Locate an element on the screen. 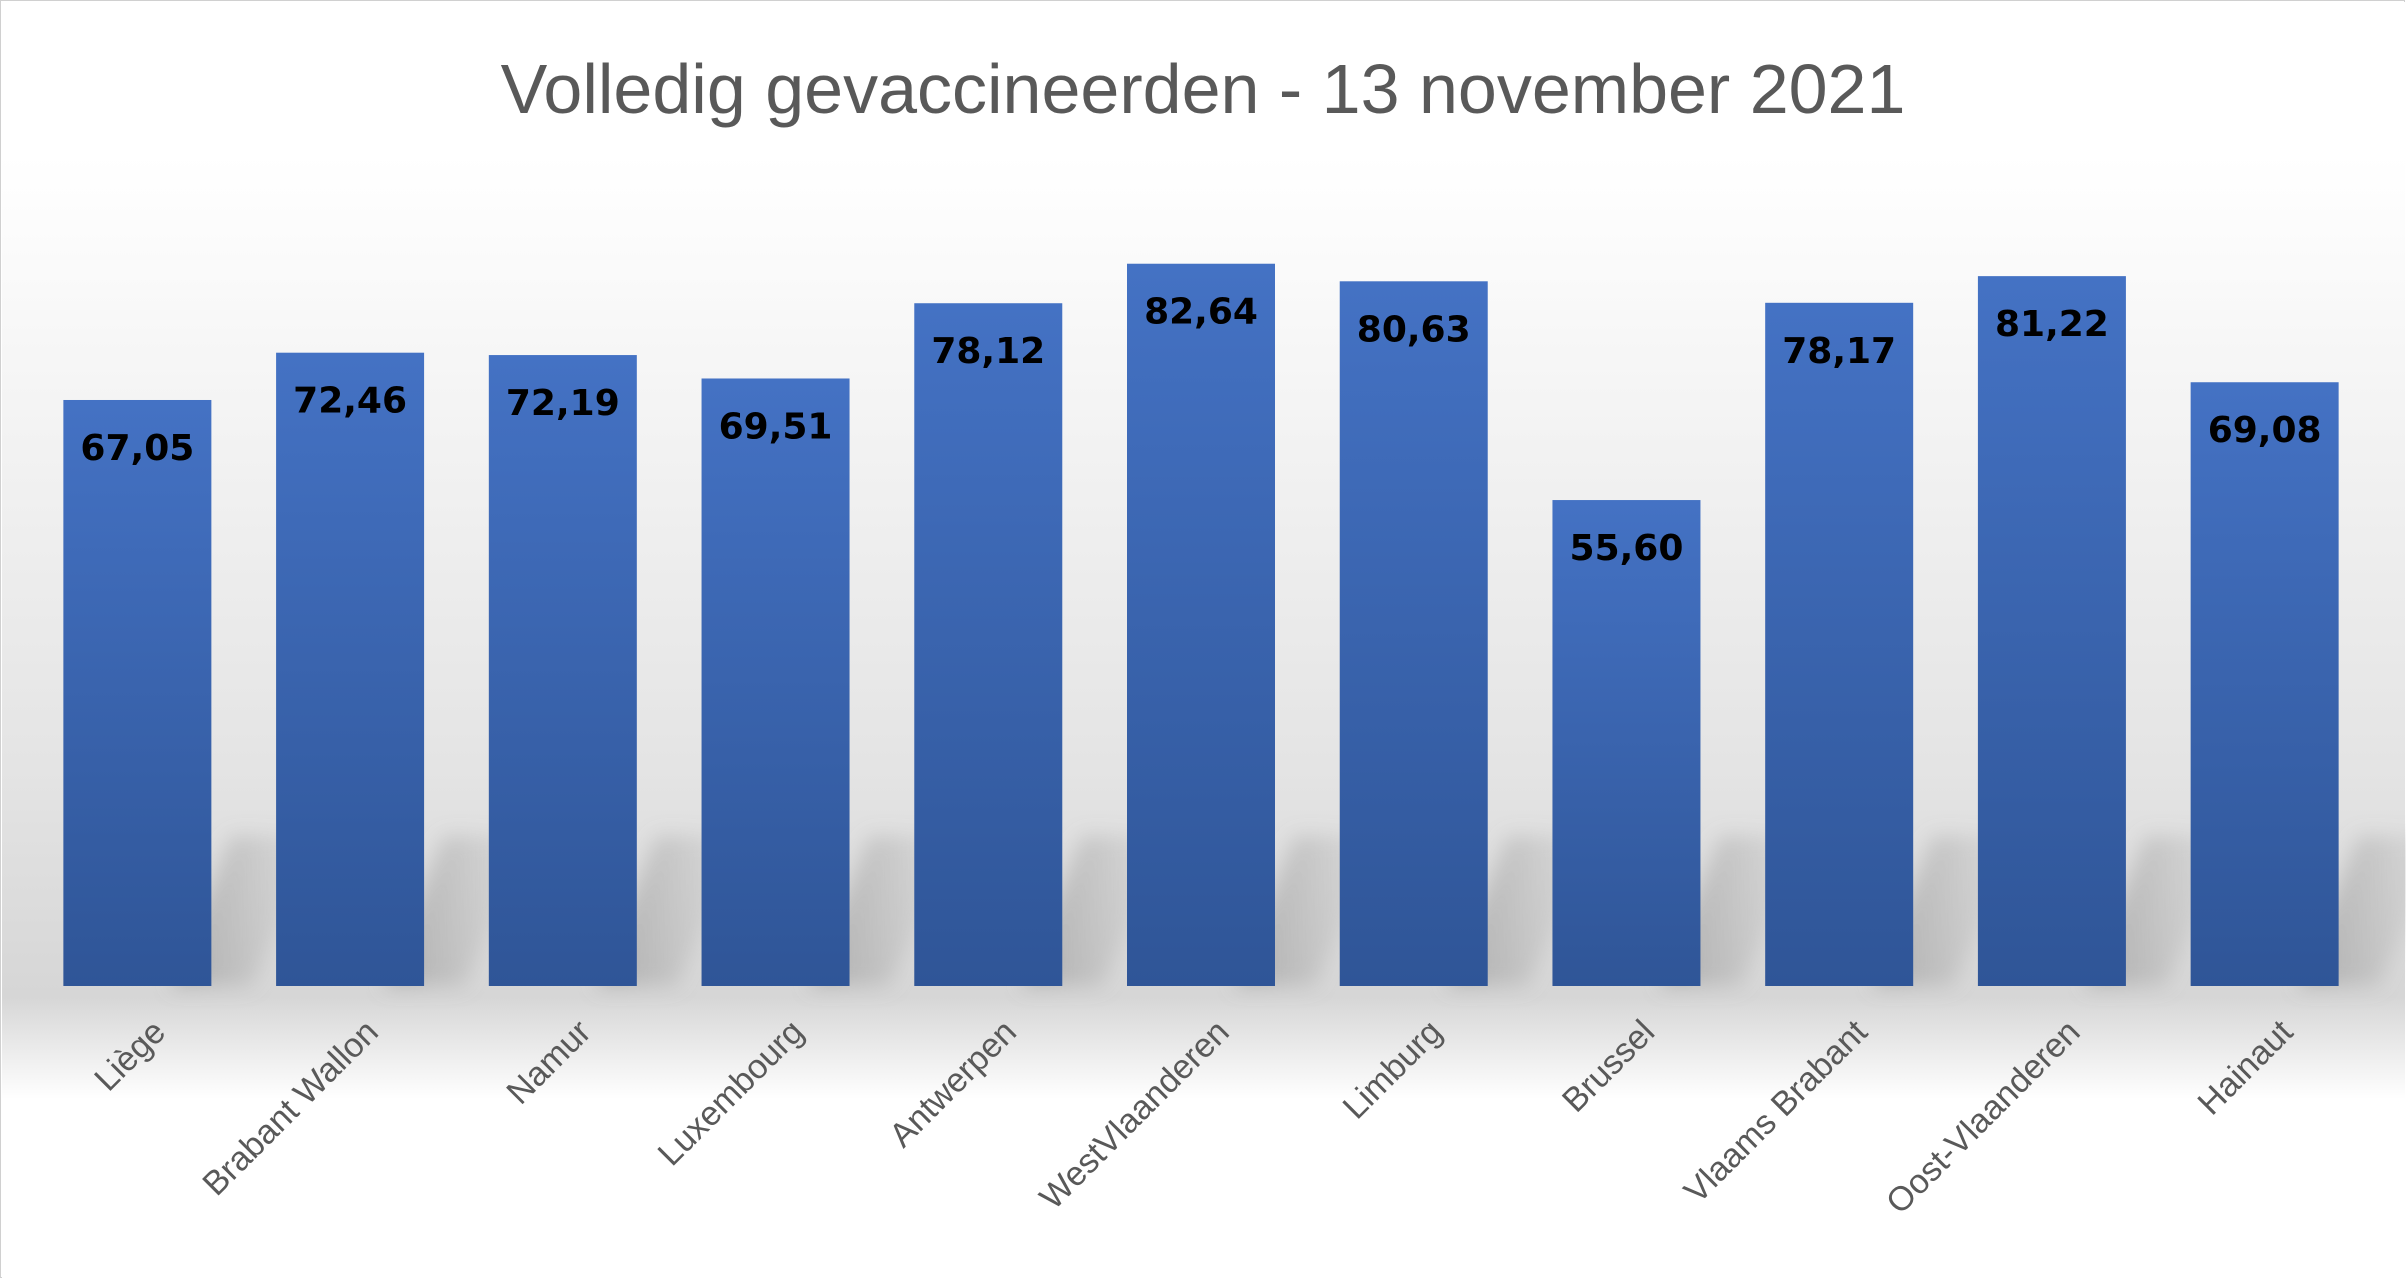  bar-brabant-wallon is located at coordinates (350, 669).